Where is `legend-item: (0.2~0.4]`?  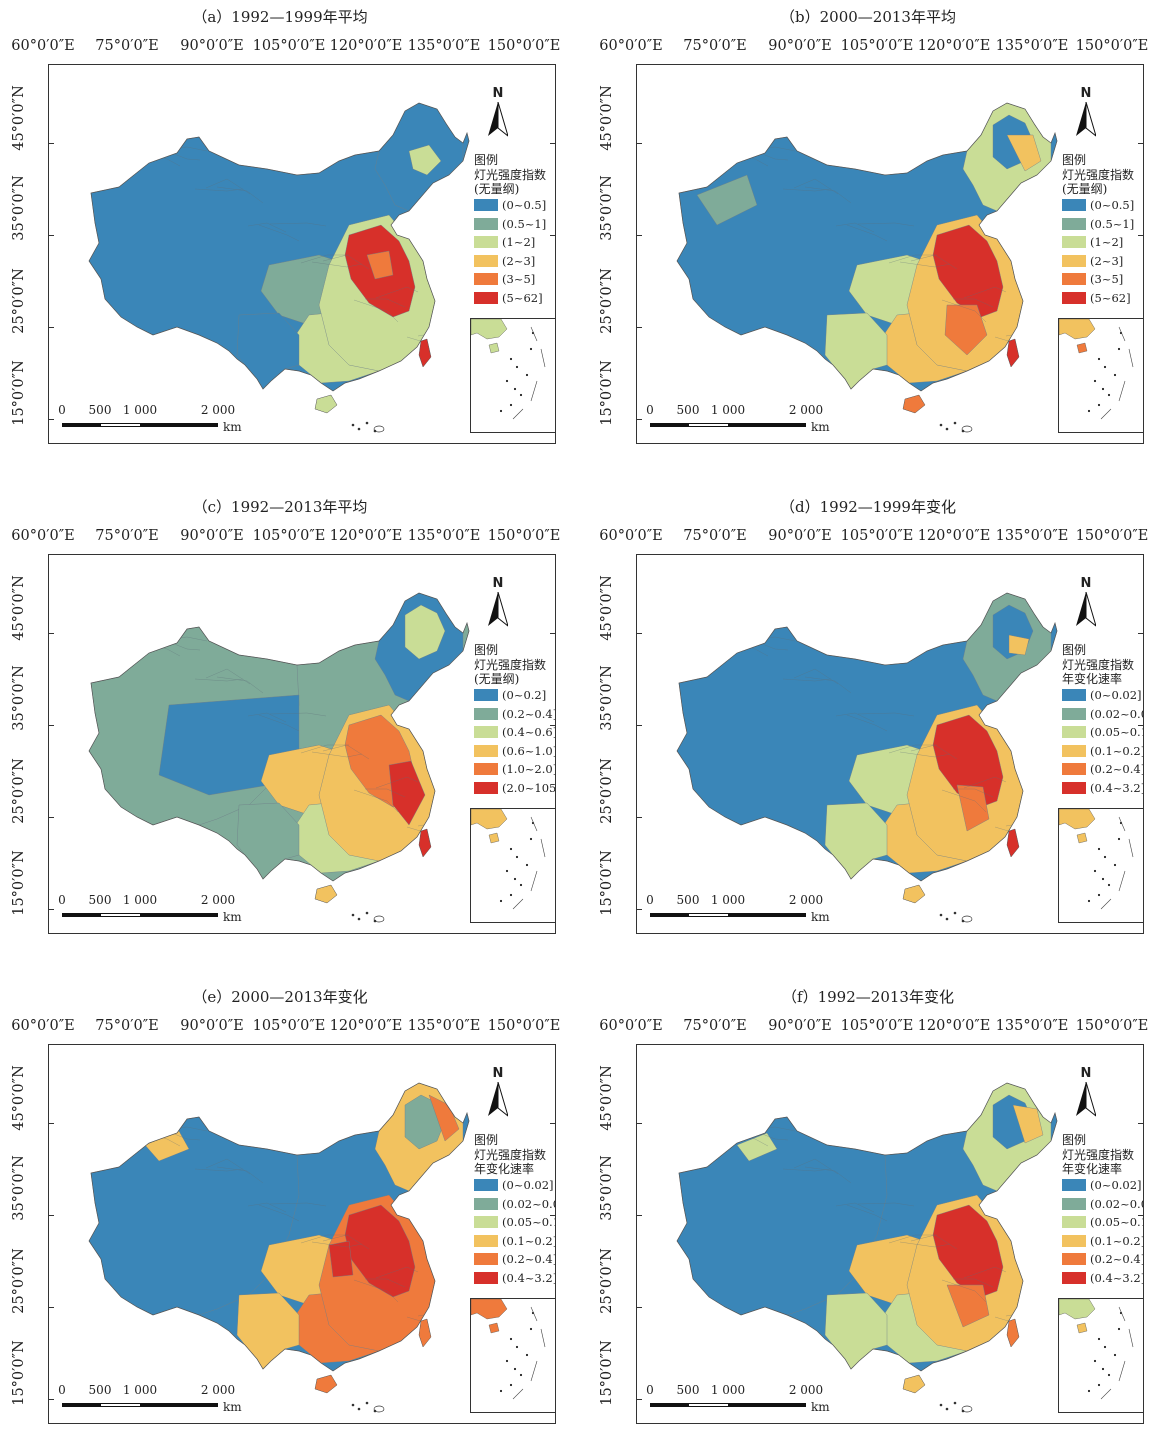 legend-item: (0.2~0.4] is located at coordinates (1102, 769).